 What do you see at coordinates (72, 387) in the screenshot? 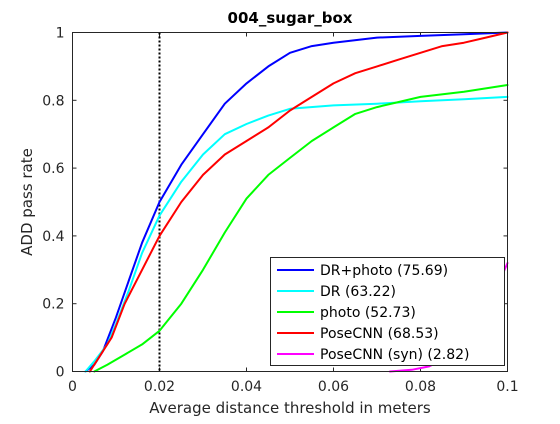
I see `x-tick-label: 0` at bounding box center [72, 387].